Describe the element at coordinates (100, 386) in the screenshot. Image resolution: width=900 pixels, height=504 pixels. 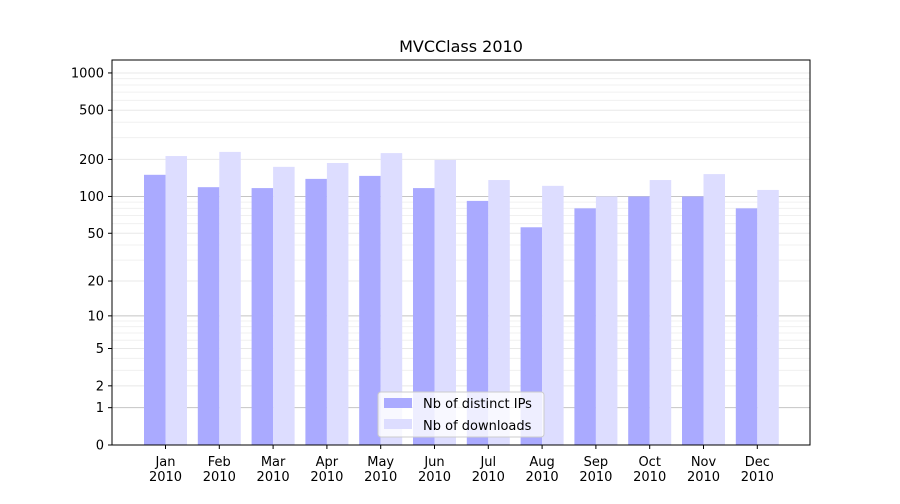
I see `y-tick-label: 2` at that location.